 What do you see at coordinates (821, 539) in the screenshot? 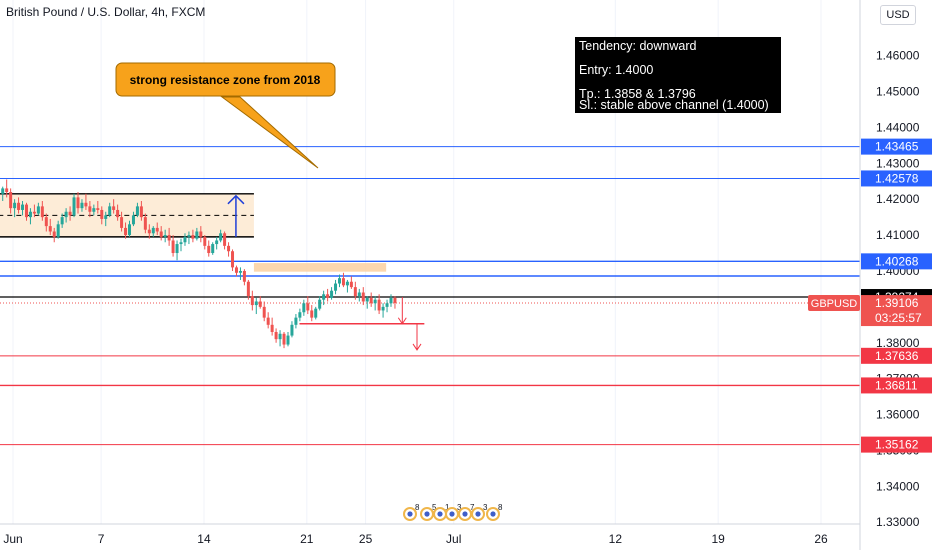
I see `x-tick-label: 26` at bounding box center [821, 539].